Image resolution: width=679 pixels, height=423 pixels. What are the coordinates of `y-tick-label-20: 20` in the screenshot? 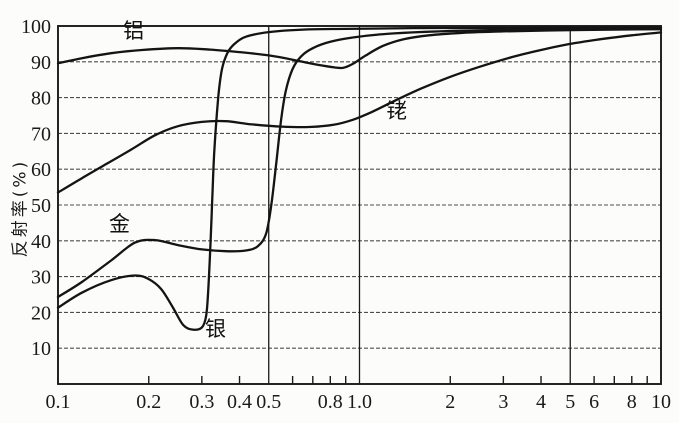 It's located at (41, 313).